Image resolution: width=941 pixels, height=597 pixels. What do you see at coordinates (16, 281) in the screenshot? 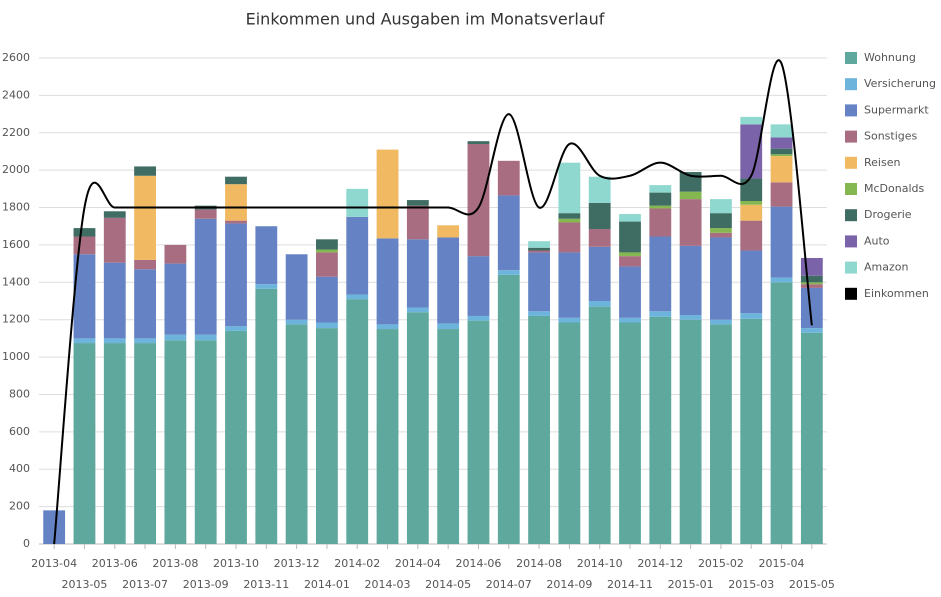
I see `y-tick-label: 1400` at bounding box center [16, 281].